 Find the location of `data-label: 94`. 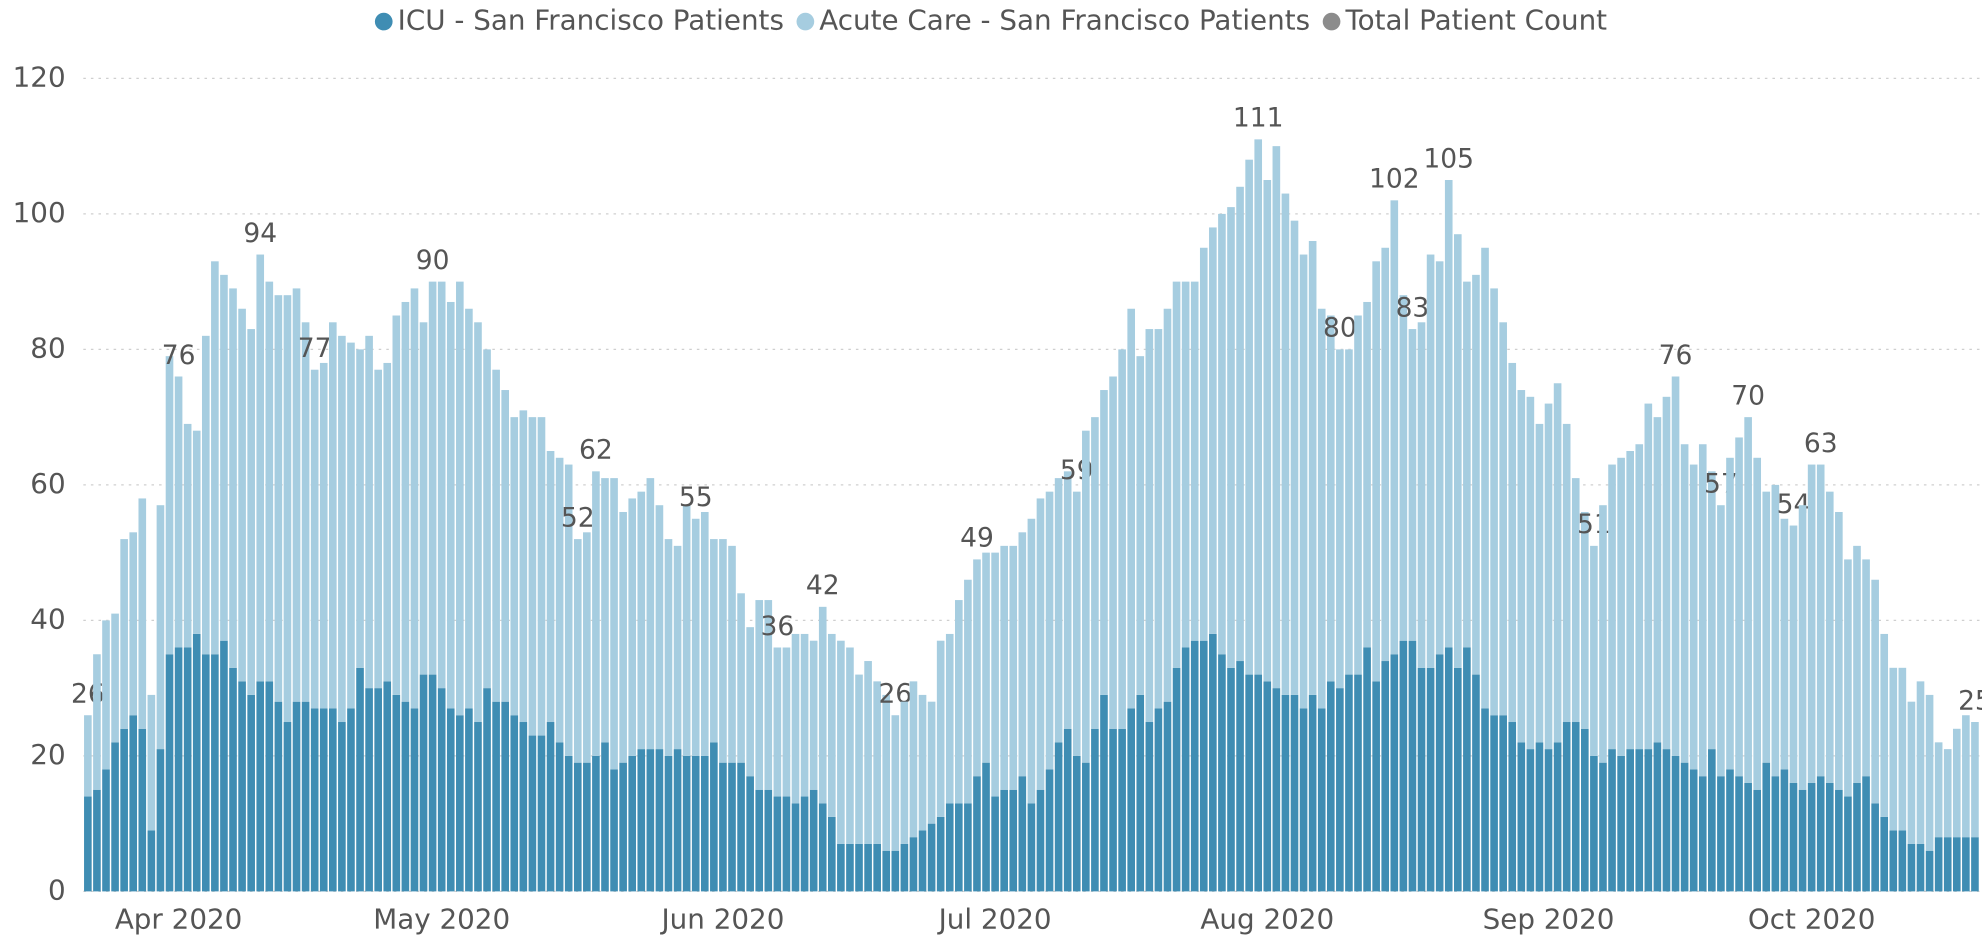

data-label: 94 is located at coordinates (260, 233).